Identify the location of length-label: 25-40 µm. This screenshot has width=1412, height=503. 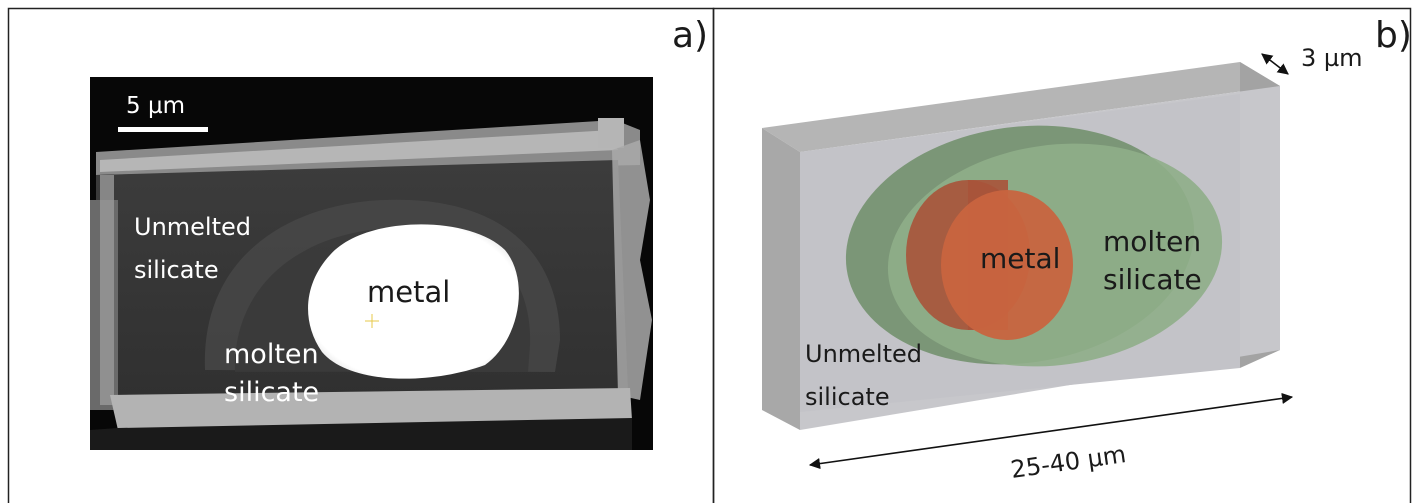
(1068, 462).